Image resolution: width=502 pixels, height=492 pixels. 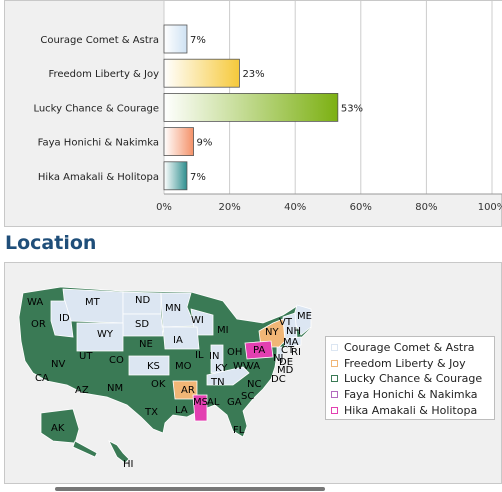 I want to click on category-label: Faya Honichi & Nakimka, so click(x=98, y=143).